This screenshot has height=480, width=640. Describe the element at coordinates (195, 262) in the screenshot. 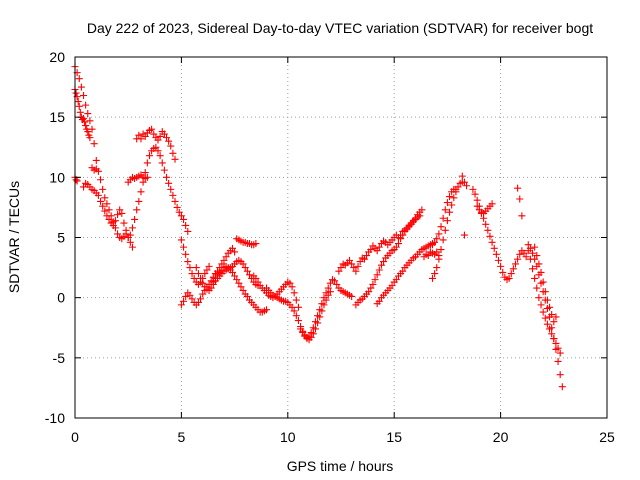

I see `series-track-i` at that location.